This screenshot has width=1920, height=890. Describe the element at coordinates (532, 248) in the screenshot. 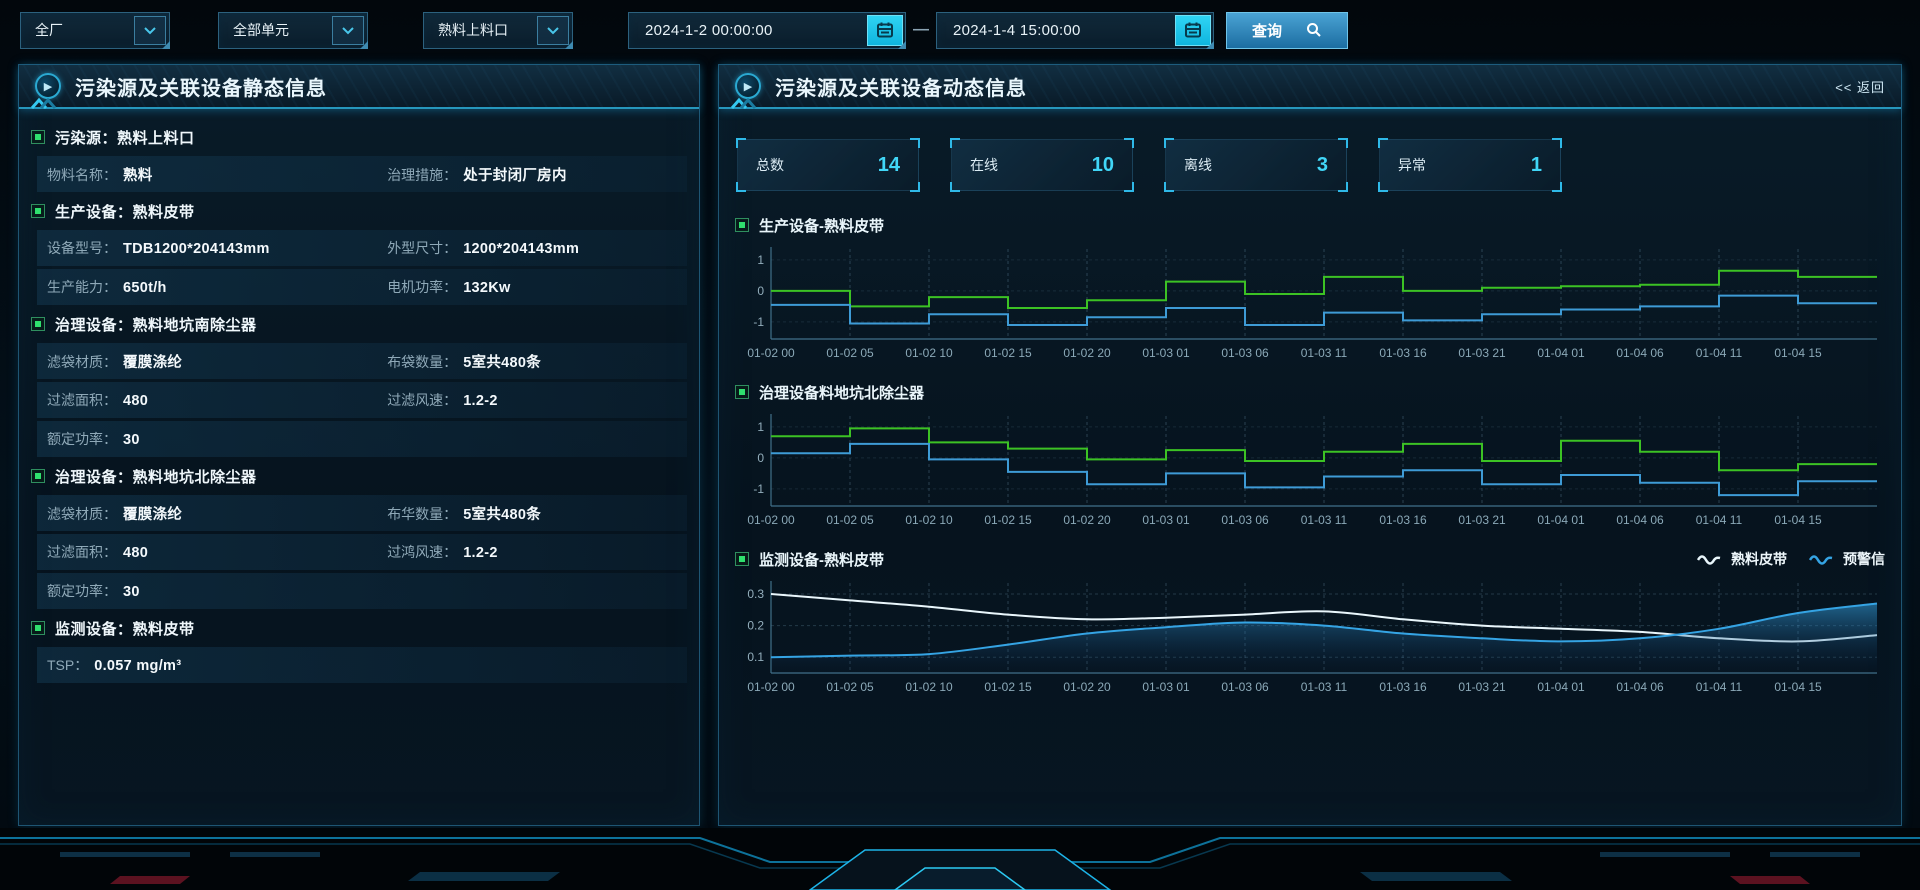

I see `data-cell: 外型尺寸： 1200*204143mm` at that location.